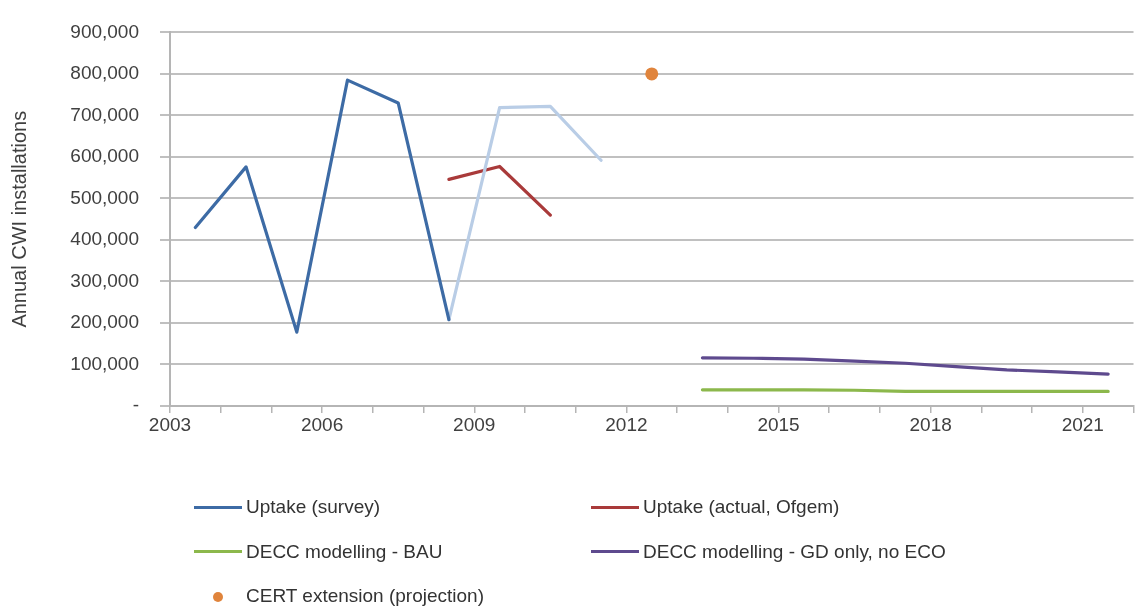 This screenshot has height=613, width=1140. Describe the element at coordinates (778, 424) in the screenshot. I see `x-tick-label: 2015` at that location.